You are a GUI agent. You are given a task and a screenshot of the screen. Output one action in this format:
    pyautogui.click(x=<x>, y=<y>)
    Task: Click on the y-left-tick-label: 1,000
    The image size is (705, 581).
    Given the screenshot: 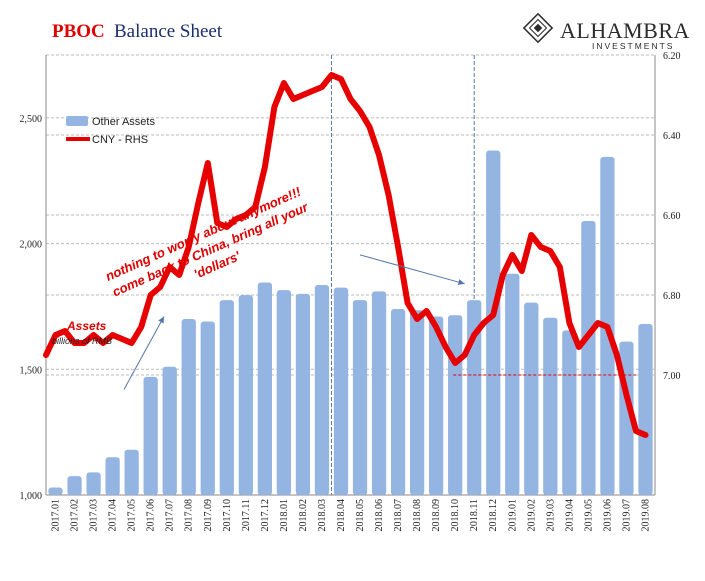 What is the action you would take?
    pyautogui.click(x=31, y=496)
    